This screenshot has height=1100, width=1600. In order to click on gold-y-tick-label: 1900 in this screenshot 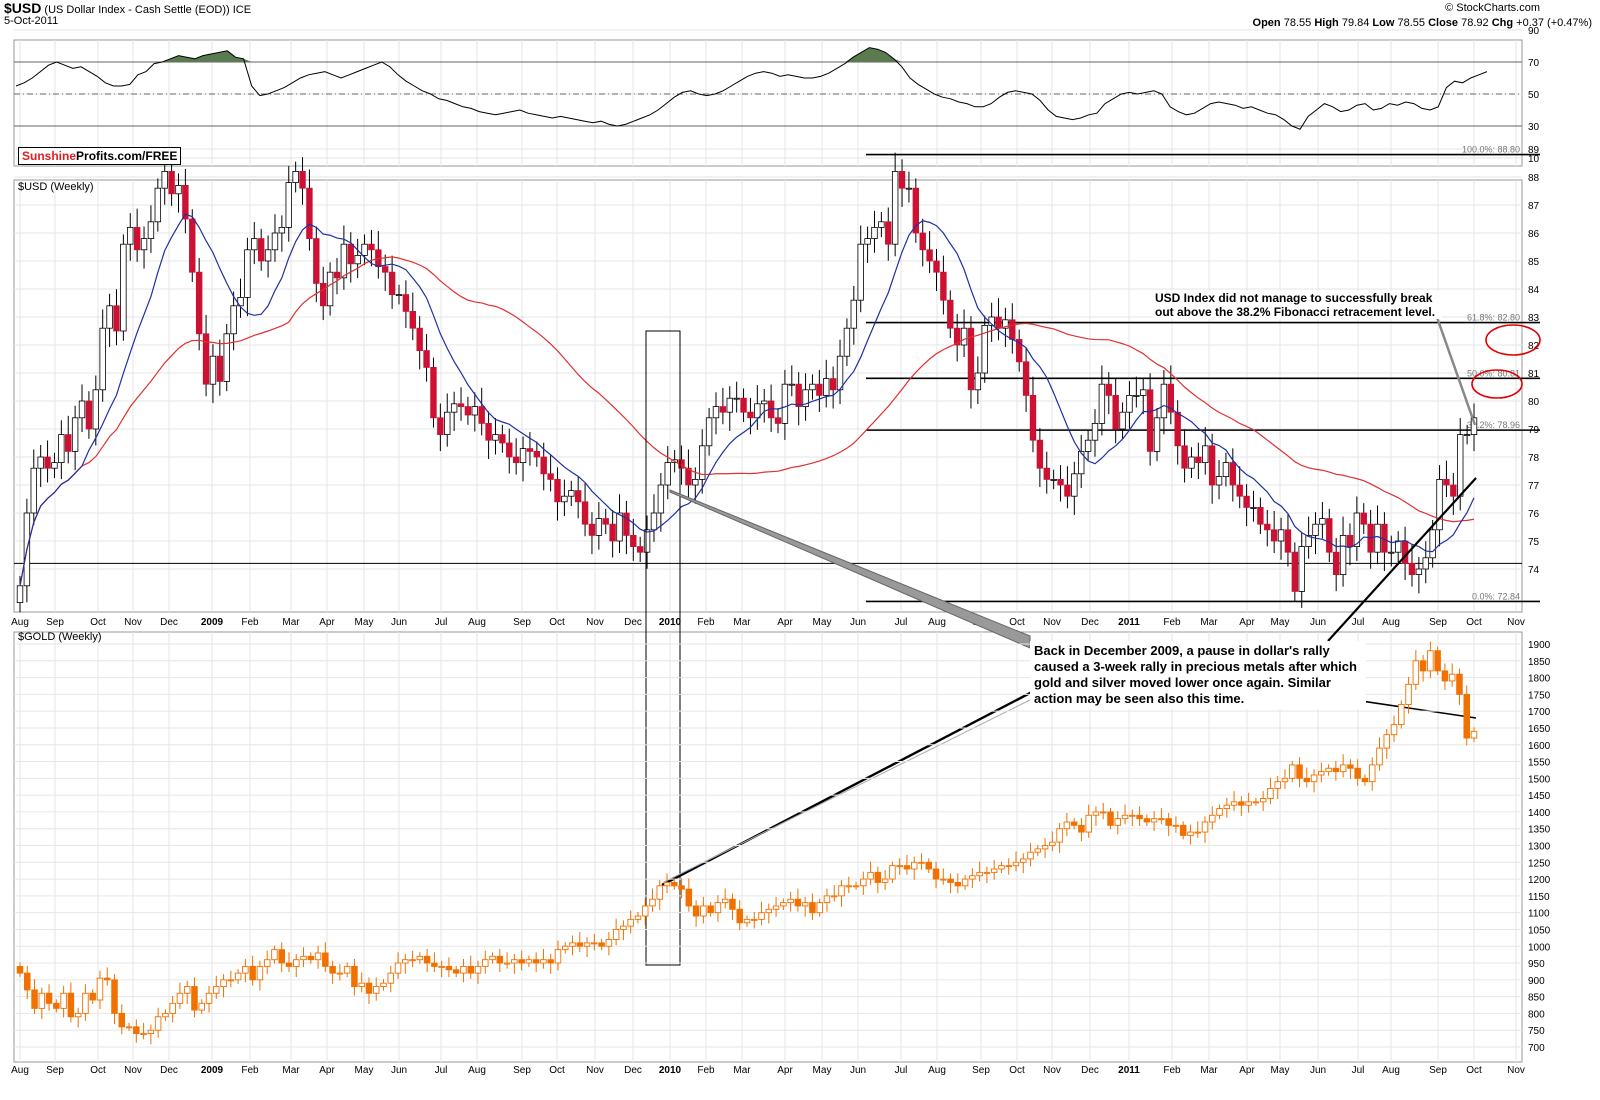, I will do `click(1539, 645)`.